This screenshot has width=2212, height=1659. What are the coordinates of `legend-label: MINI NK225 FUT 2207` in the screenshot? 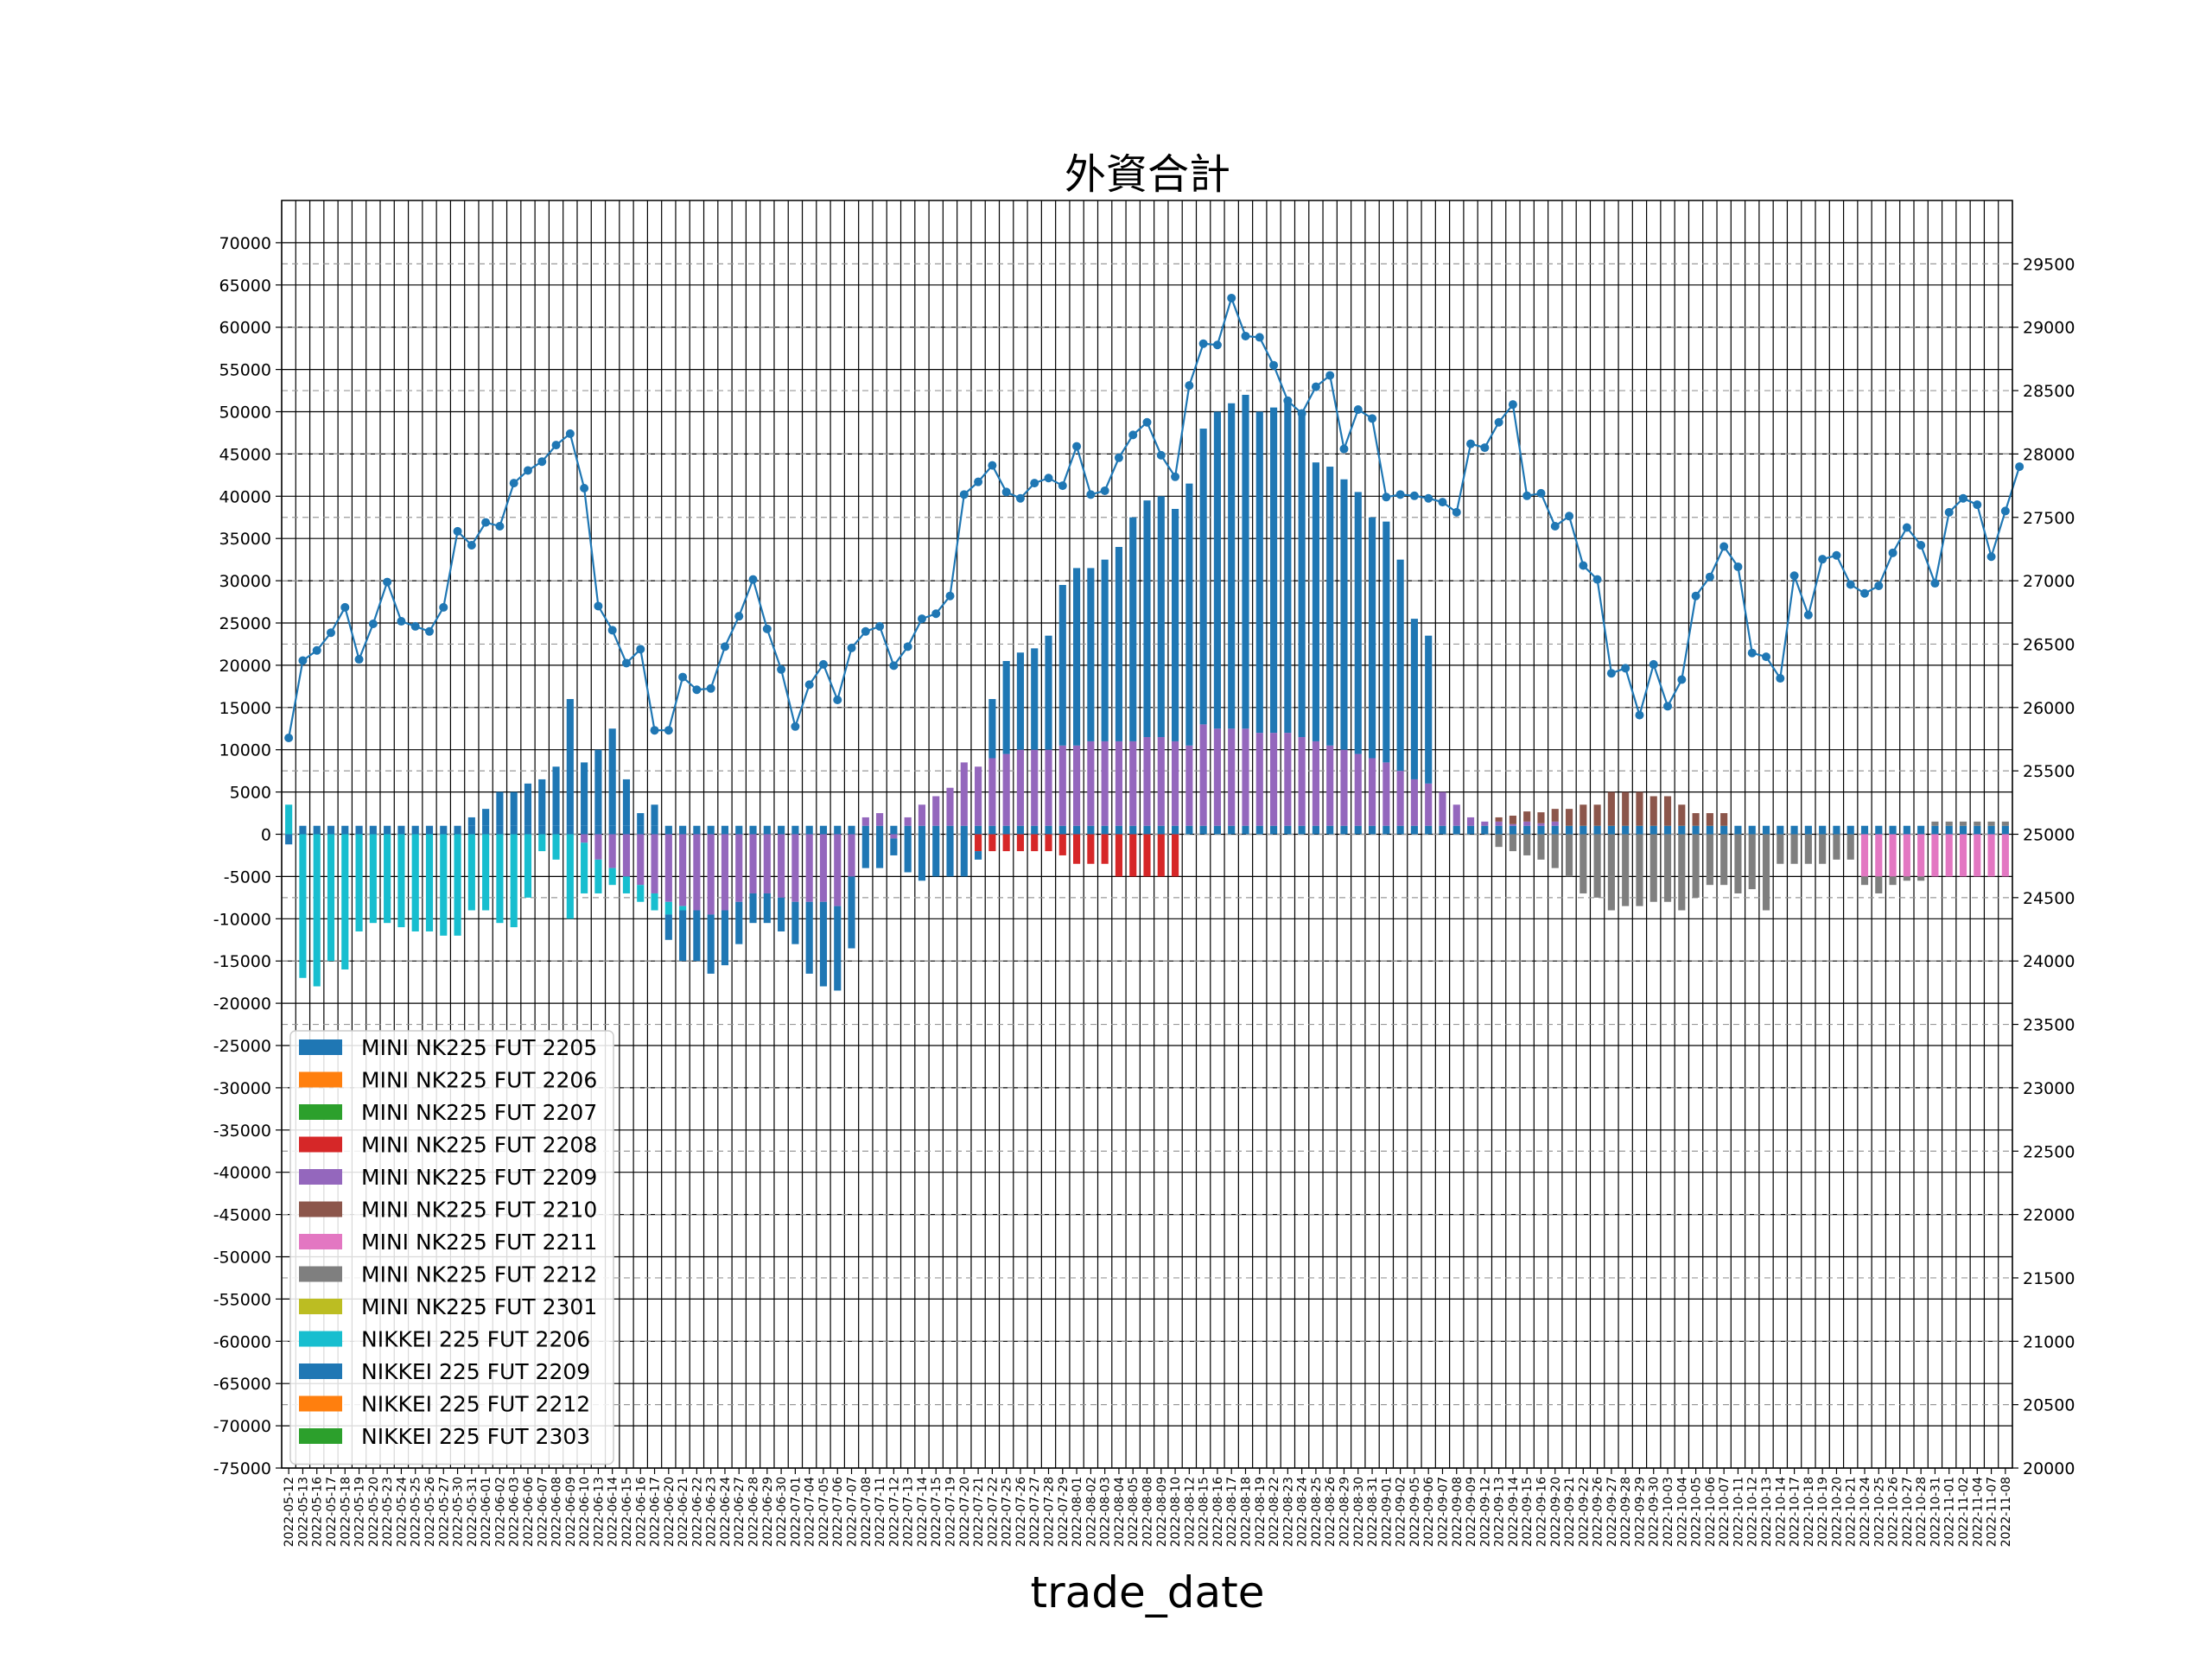 It's located at (479, 1112).